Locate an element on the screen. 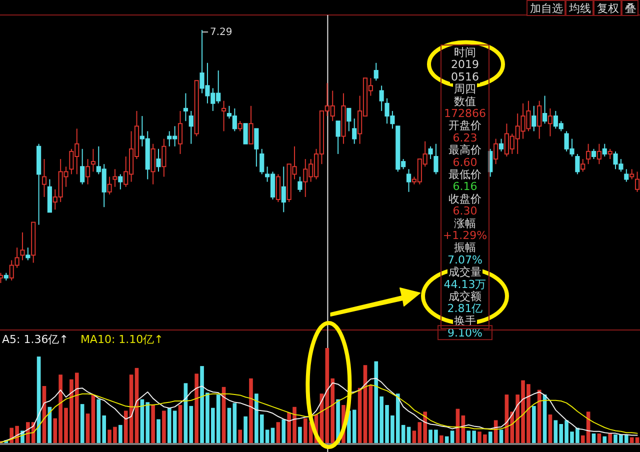  text: 2.81亿 is located at coordinates (465, 309).